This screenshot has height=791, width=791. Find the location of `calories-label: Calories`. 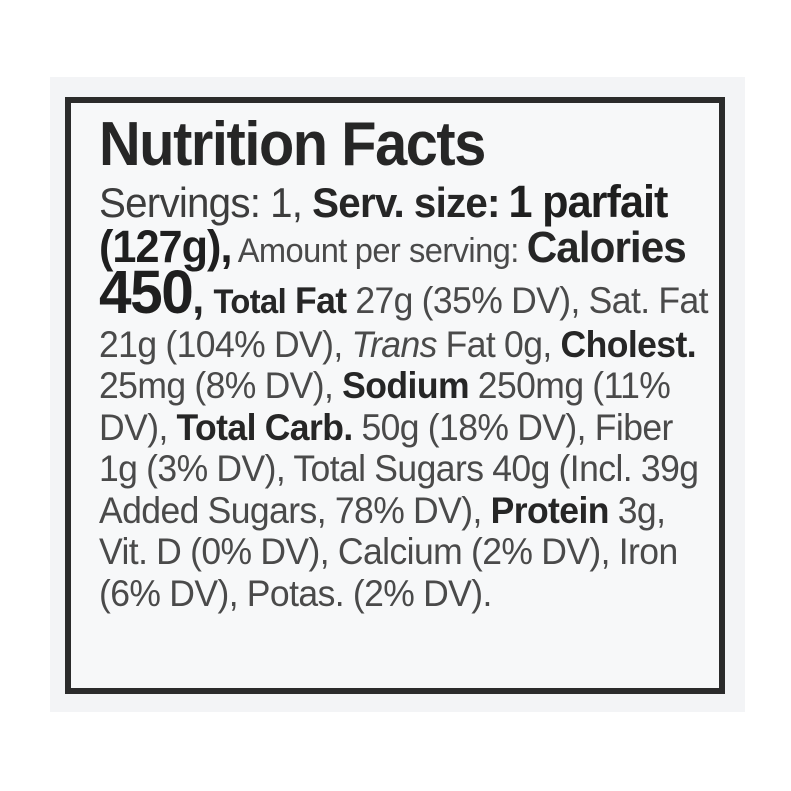

calories-label: Calories is located at coordinates (606, 247).